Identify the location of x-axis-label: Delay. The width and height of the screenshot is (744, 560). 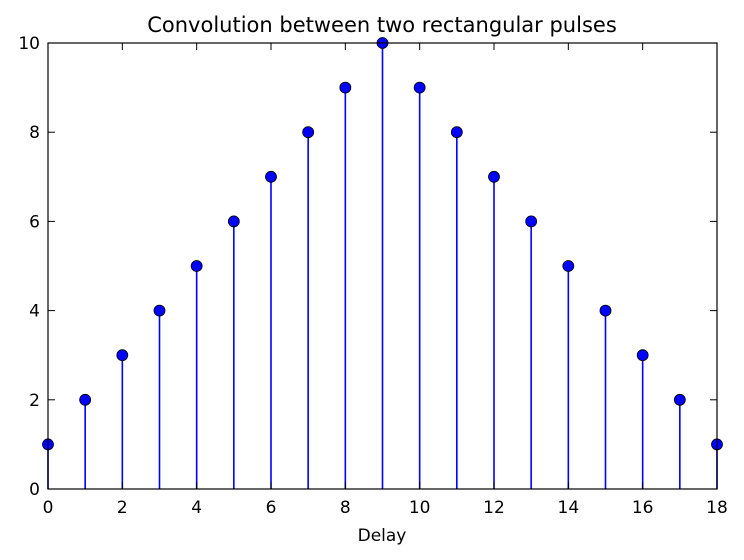
(382, 536).